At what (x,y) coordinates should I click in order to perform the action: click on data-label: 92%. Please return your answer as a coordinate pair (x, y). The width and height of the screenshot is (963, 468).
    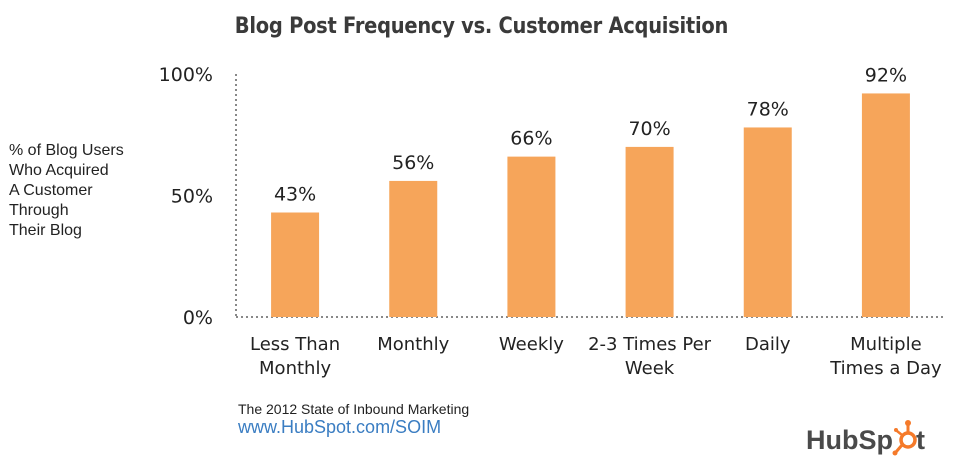
    Looking at the image, I should click on (886, 75).